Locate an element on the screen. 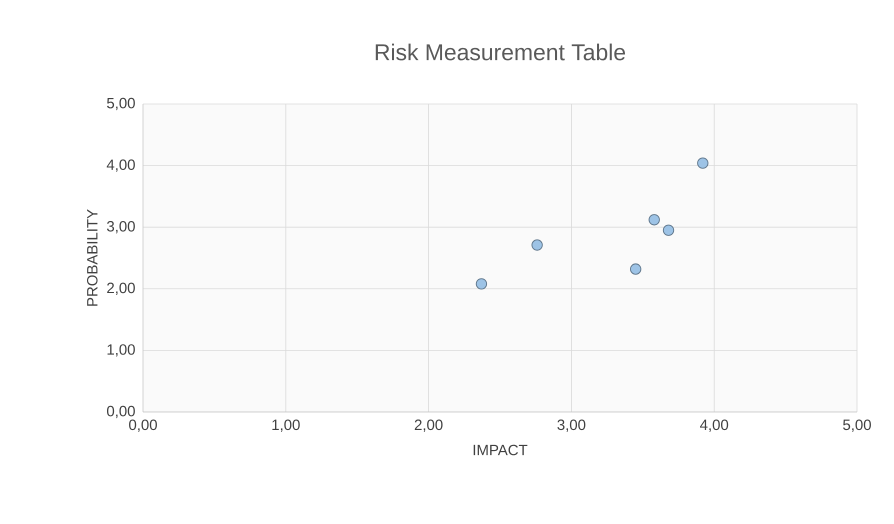 The image size is (894, 524). x-tick-label: 3,00 is located at coordinates (571, 426).